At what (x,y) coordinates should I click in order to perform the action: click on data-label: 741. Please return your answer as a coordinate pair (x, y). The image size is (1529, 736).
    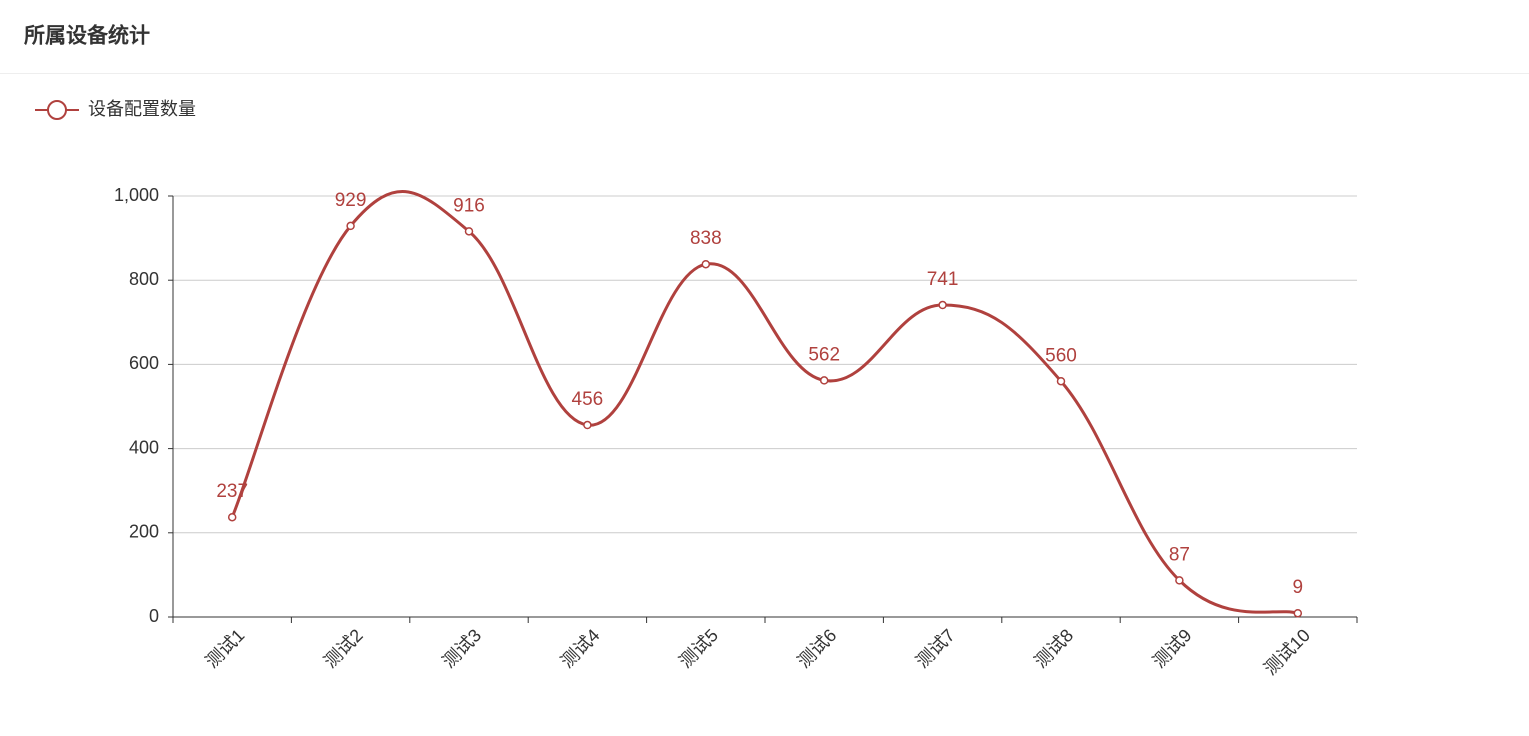
    Looking at the image, I should click on (943, 279).